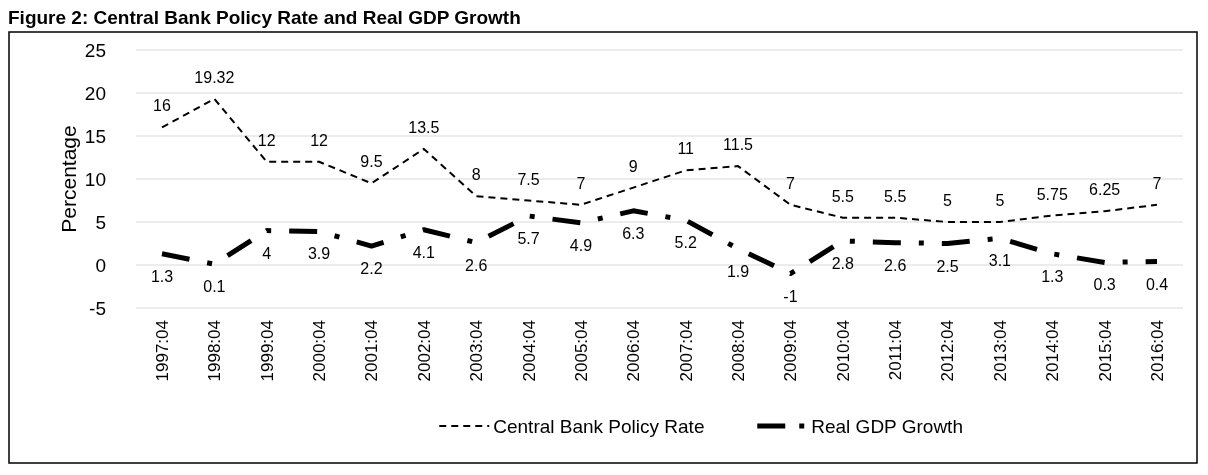  Describe the element at coordinates (162, 106) in the screenshot. I see `data-label: 16` at that location.